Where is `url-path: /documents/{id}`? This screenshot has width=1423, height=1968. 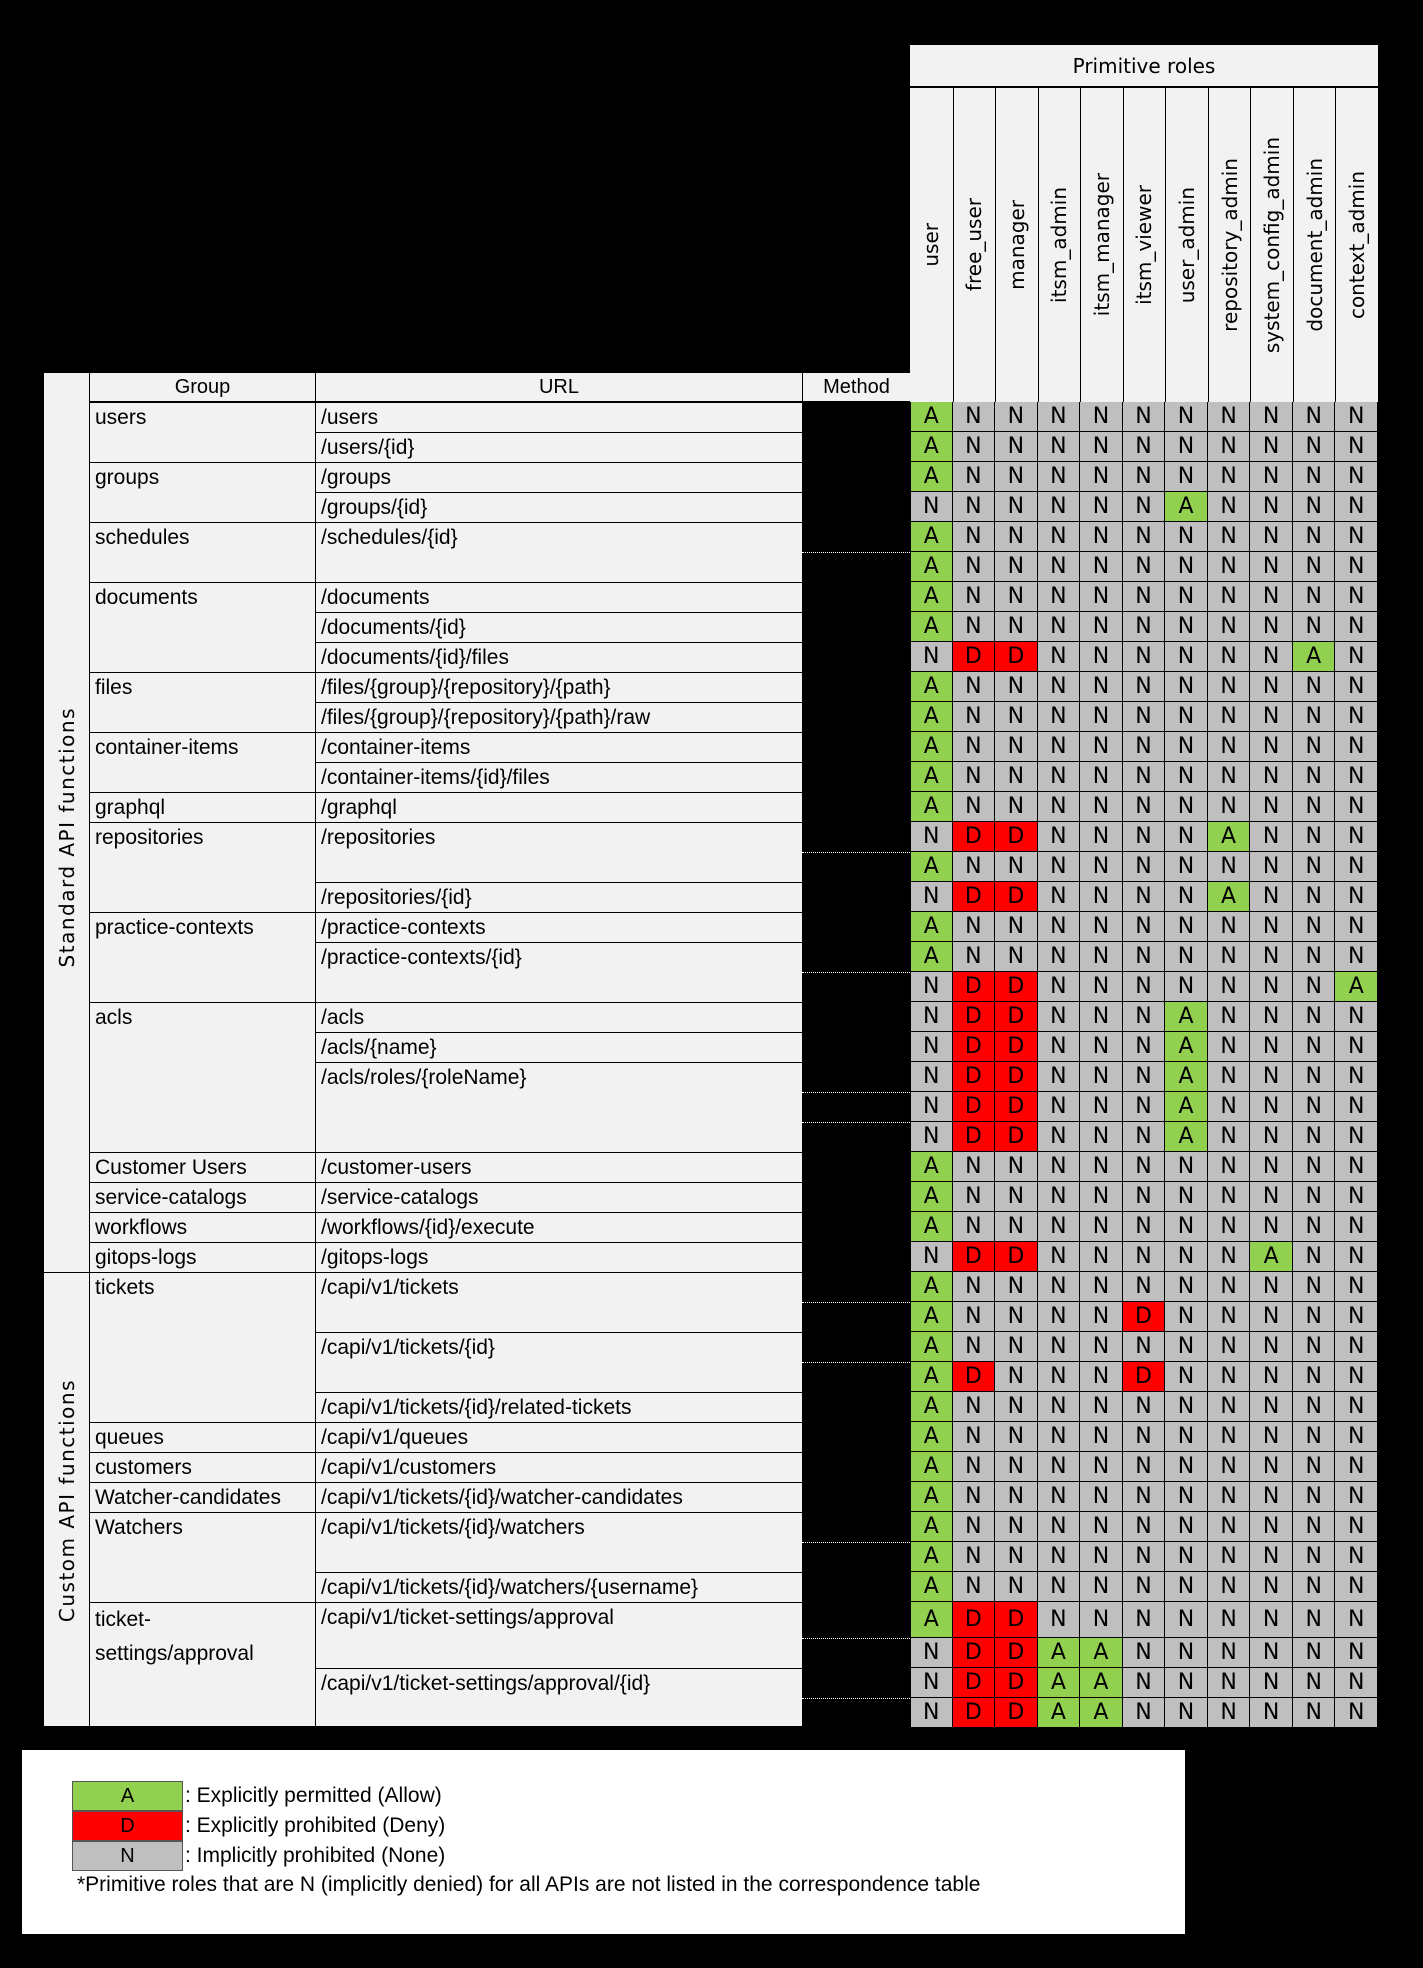
url-path: /documents/{id} is located at coordinates (393, 627).